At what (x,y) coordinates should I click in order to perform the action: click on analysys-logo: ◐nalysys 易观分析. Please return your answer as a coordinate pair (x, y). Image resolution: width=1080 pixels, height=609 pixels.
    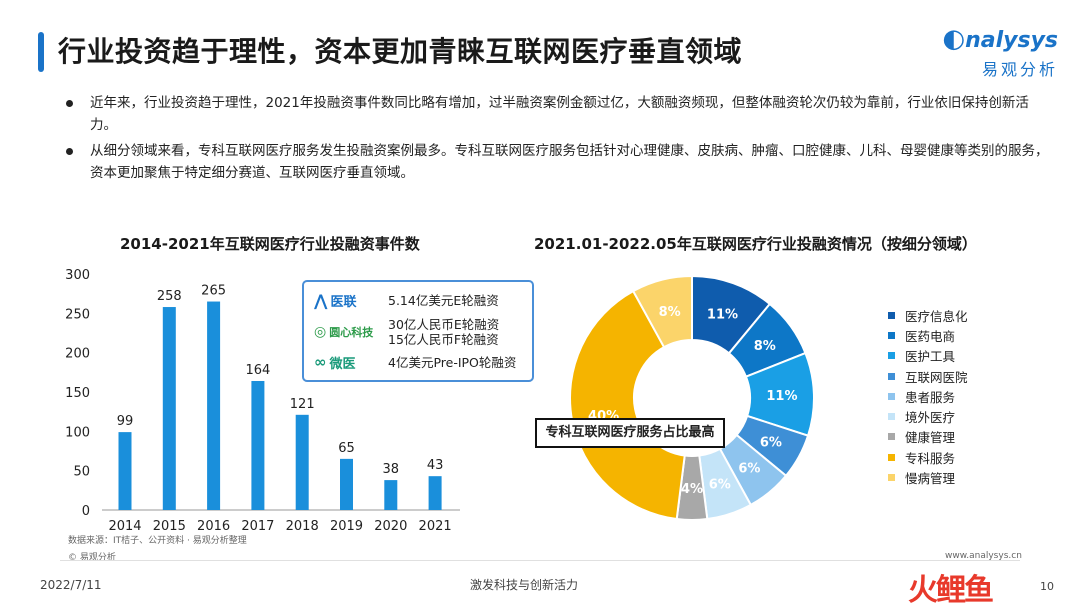
    Looking at the image, I should click on (993, 54).